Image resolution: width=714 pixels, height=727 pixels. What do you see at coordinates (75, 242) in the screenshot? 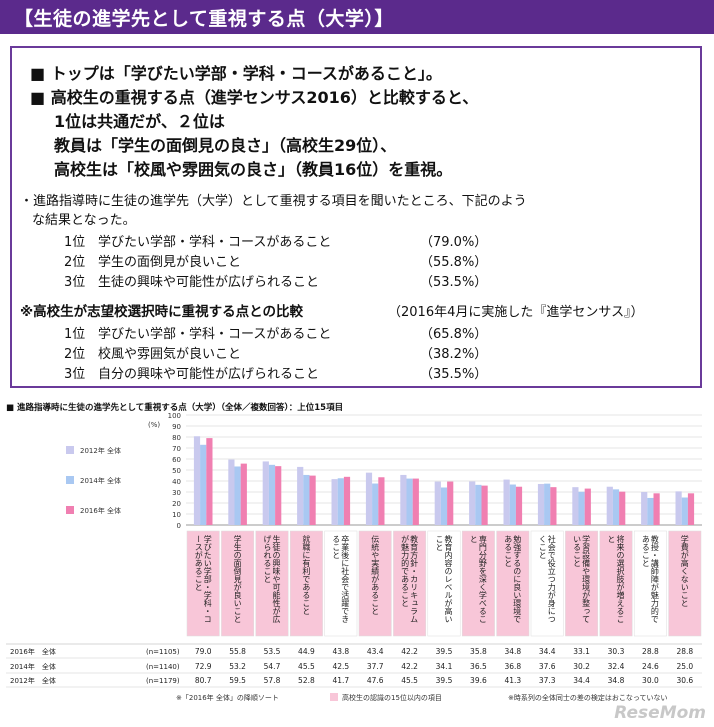
I see `survey-rank: 1位` at bounding box center [75, 242].